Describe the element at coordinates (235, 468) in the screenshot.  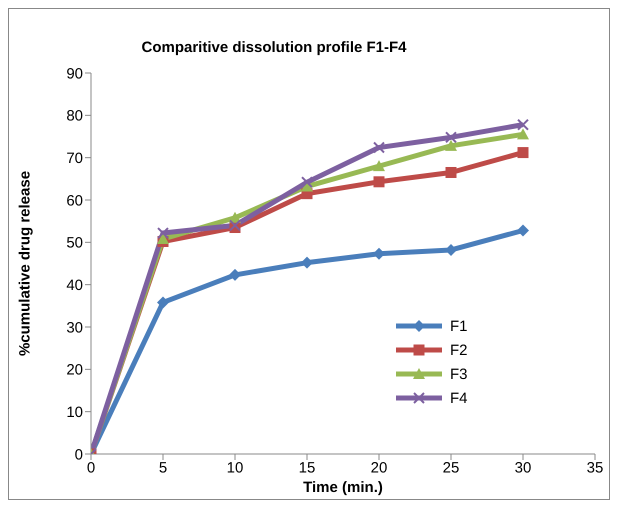
I see `x-tick-label: 10` at that location.